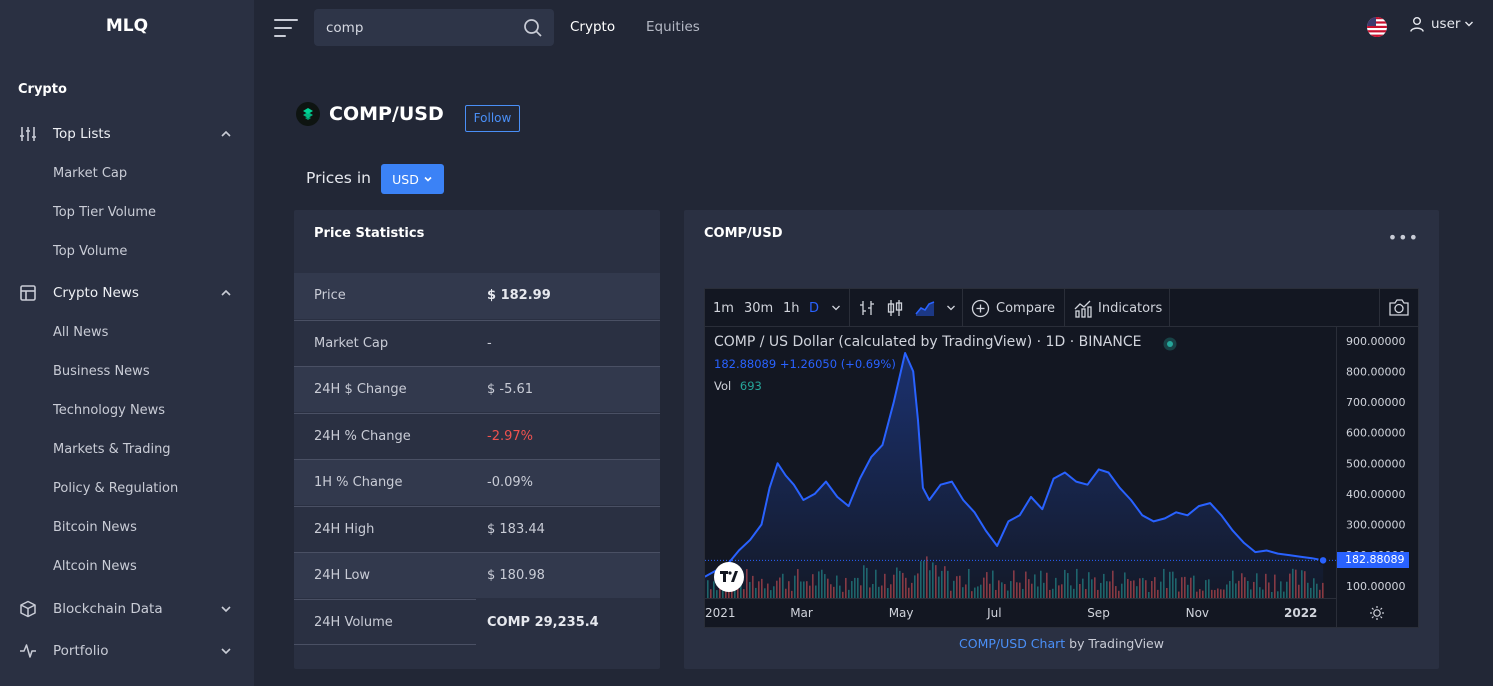 The height and width of the screenshot is (686, 1493). Describe the element at coordinates (720, 613) in the screenshot. I see `time-axis-tick-label: 2021` at that location.